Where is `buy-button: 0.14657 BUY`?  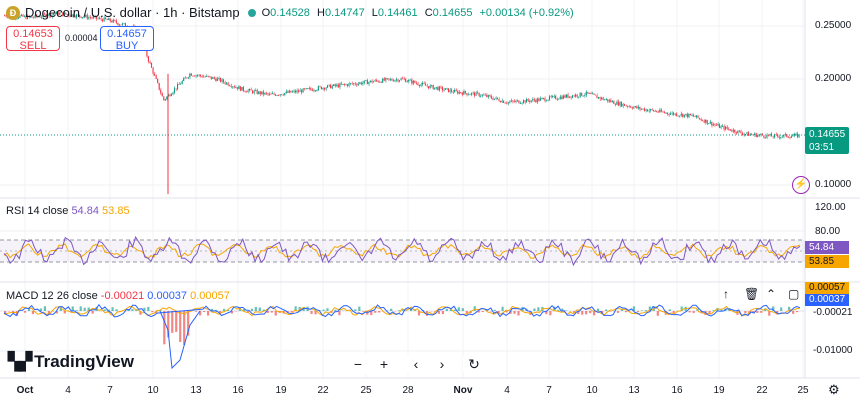 buy-button: 0.14657 BUY is located at coordinates (127, 39).